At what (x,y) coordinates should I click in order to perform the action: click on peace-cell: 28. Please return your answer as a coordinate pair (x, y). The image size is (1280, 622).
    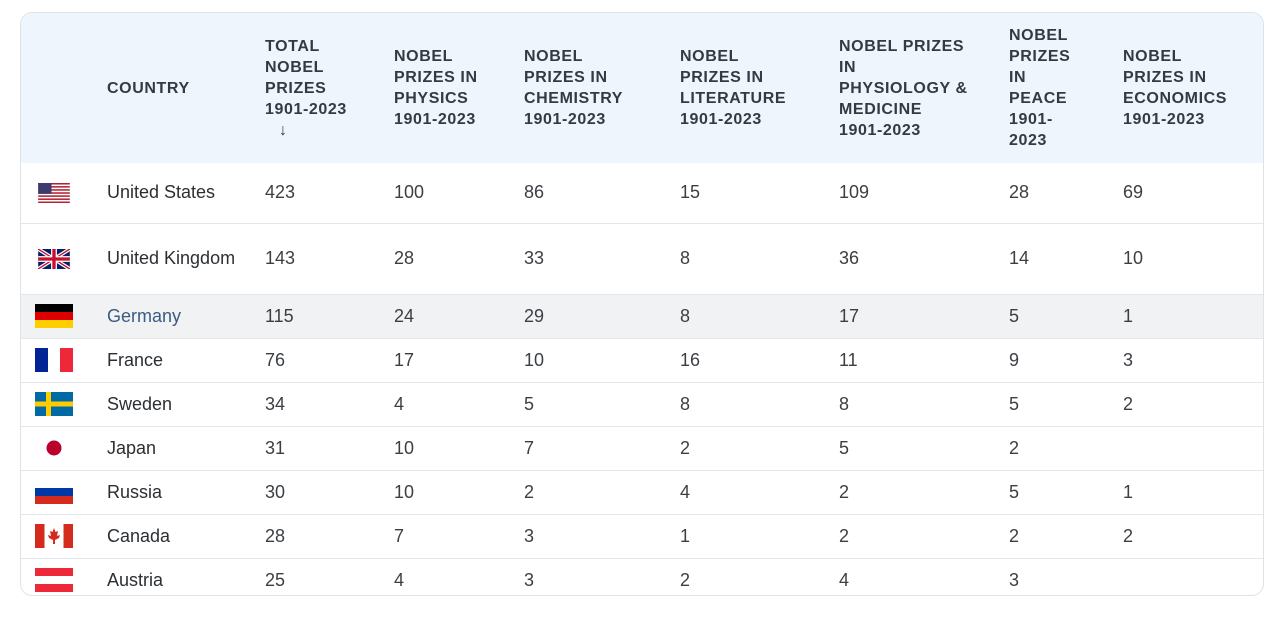
    Looking at the image, I should click on (1019, 192).